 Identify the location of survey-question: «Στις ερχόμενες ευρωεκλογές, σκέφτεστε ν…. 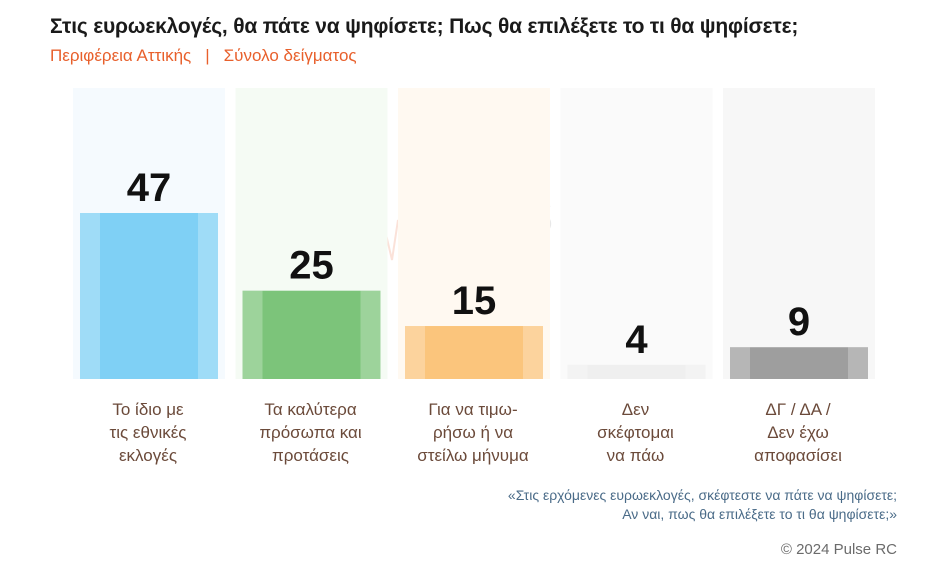
(702, 505).